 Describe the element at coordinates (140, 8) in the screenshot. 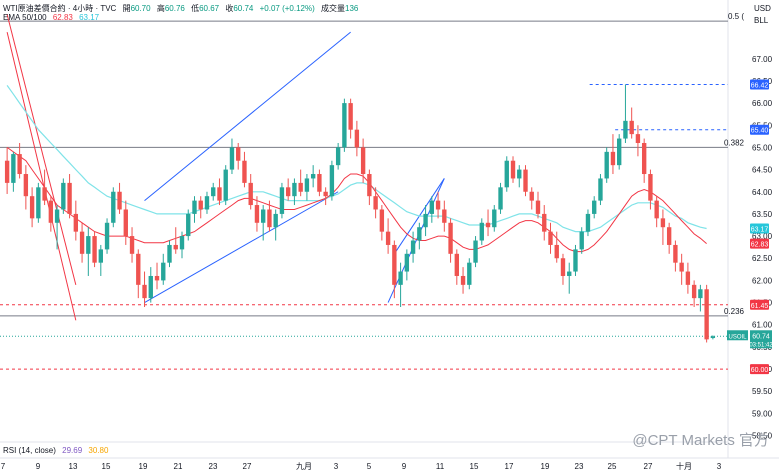

I see `open-value: 60.70` at that location.